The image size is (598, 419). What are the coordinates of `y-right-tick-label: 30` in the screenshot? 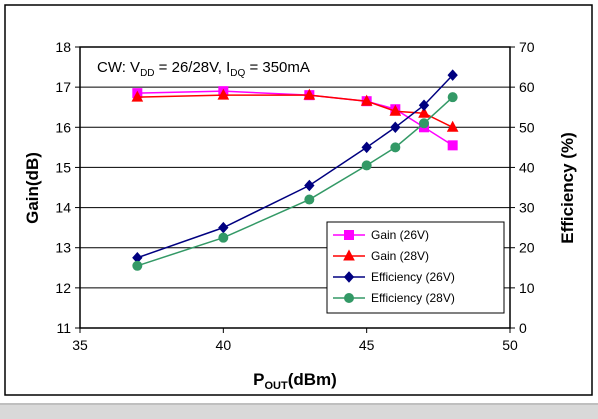 It's located at (527, 208).